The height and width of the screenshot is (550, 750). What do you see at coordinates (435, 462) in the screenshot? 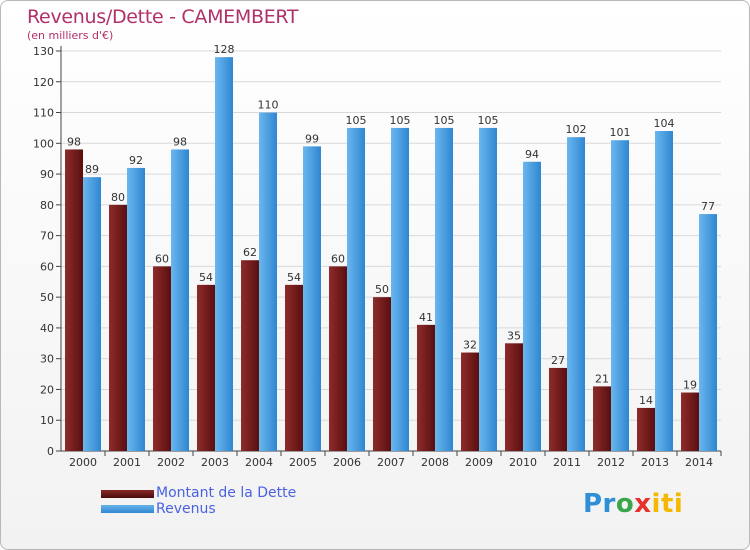
I see `x-tick-label: 2008` at bounding box center [435, 462].